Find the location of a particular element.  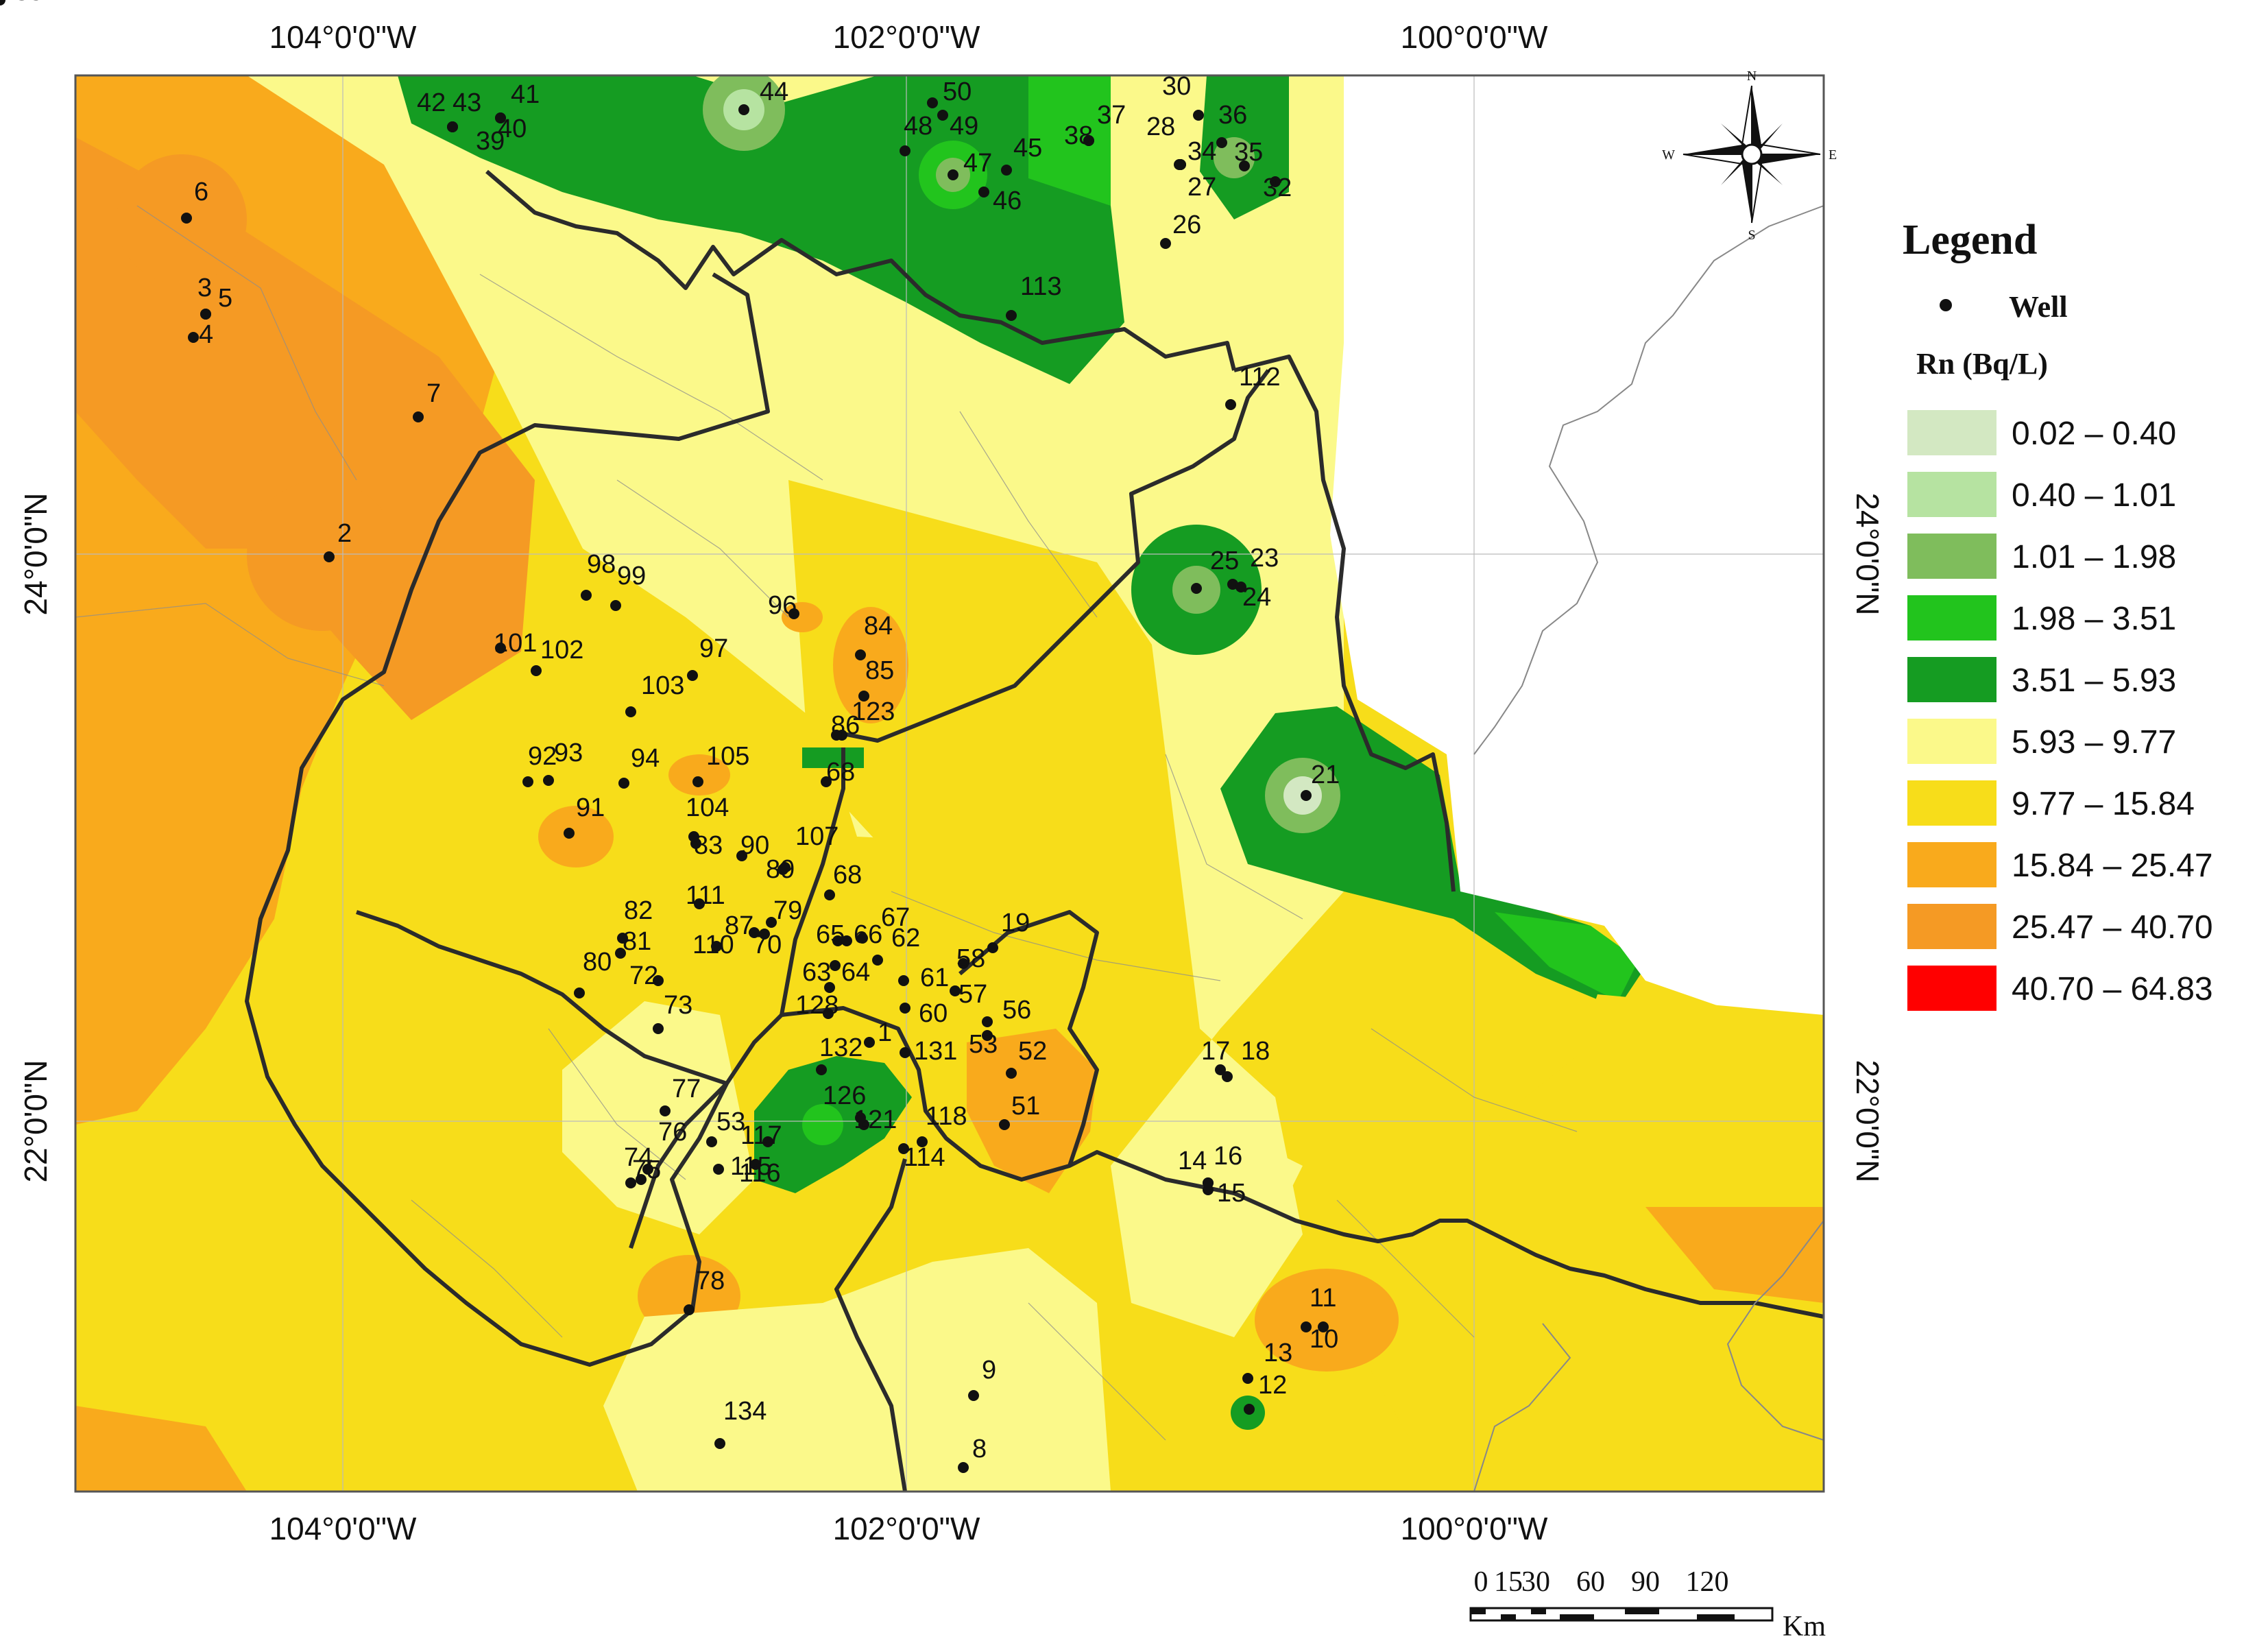

well-label: 36 is located at coordinates (1232, 115).